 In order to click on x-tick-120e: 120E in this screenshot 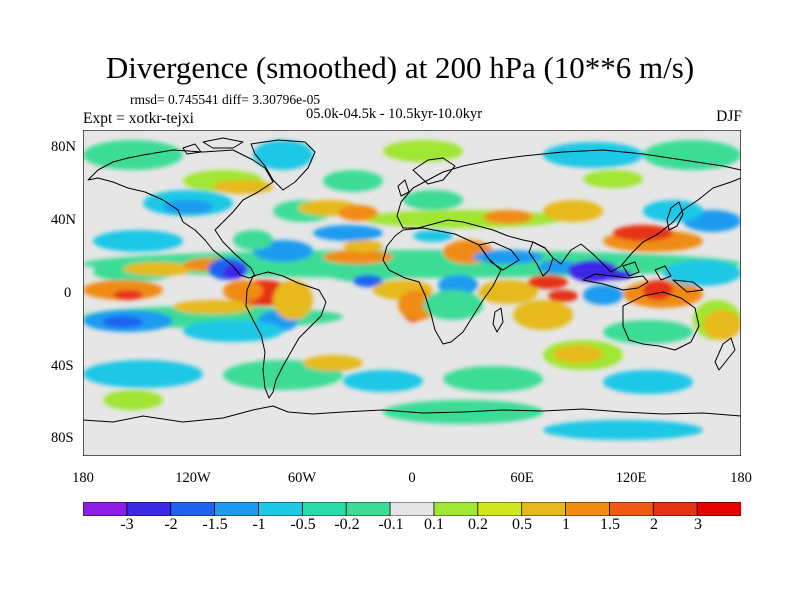, I will do `click(631, 478)`.